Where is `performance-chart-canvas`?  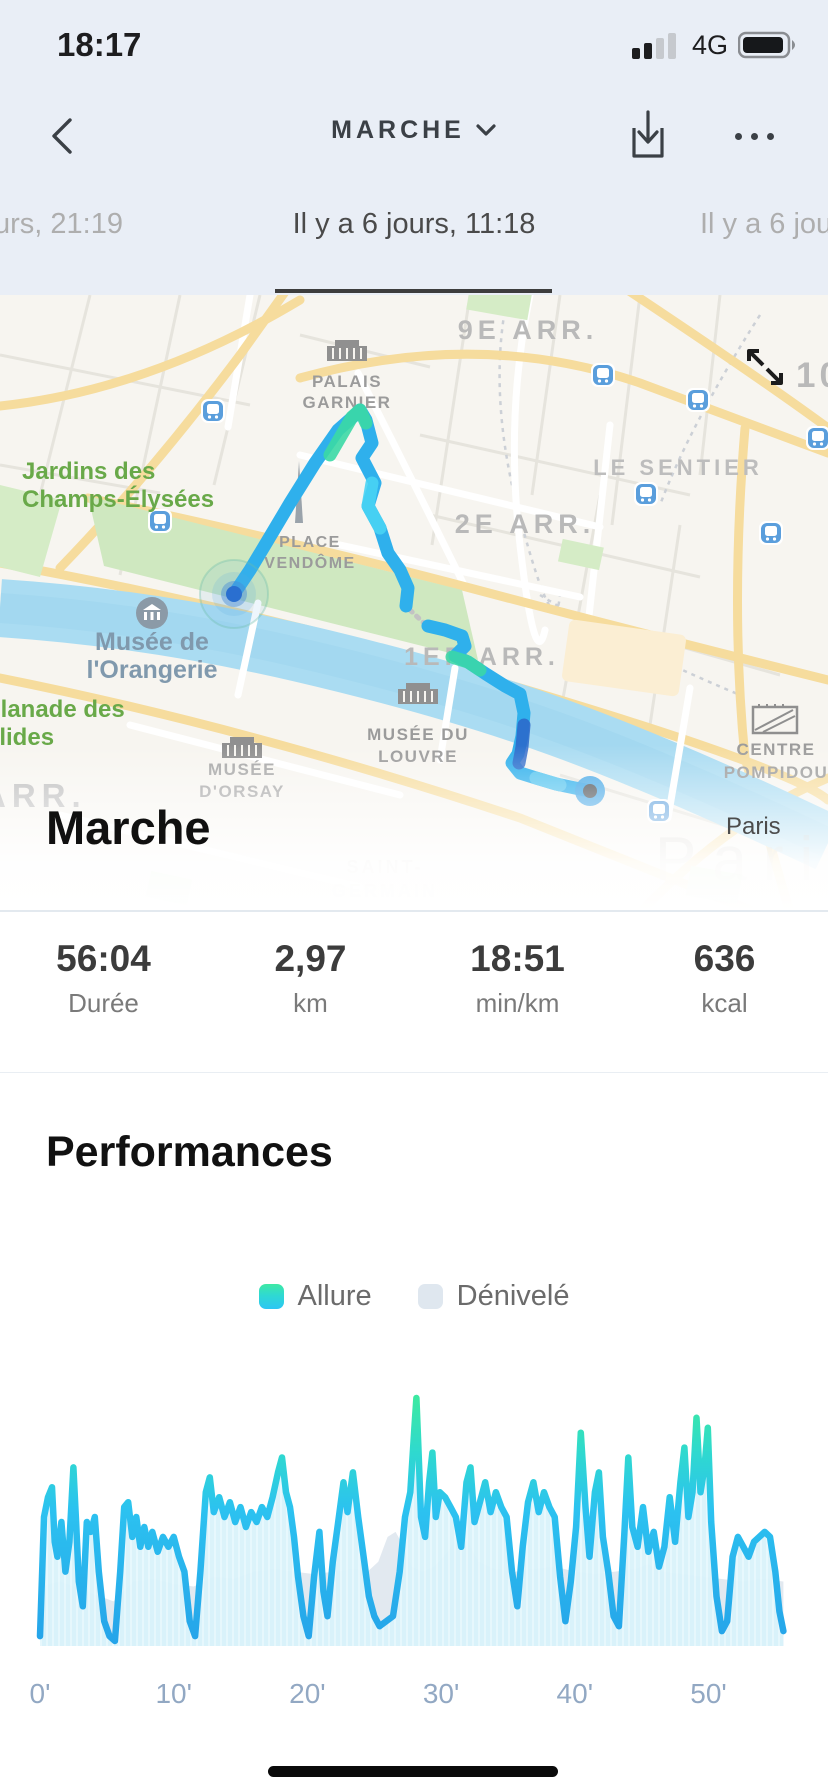
performance-chart-canvas is located at coordinates (411, 1520).